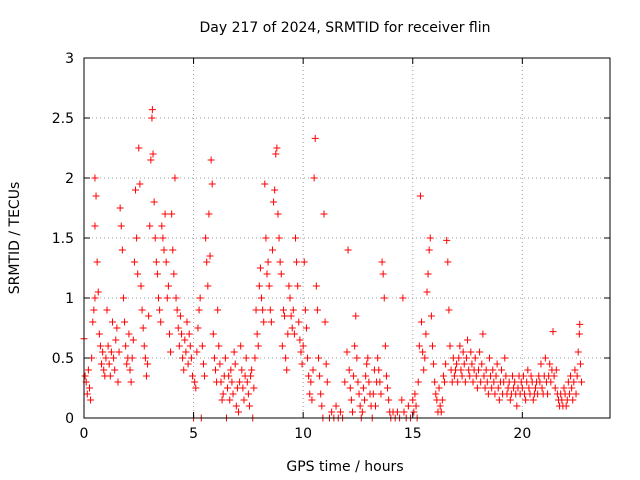  What do you see at coordinates (344, 467) in the screenshot?
I see `x-axis-label: GPS time / hours` at bounding box center [344, 467].